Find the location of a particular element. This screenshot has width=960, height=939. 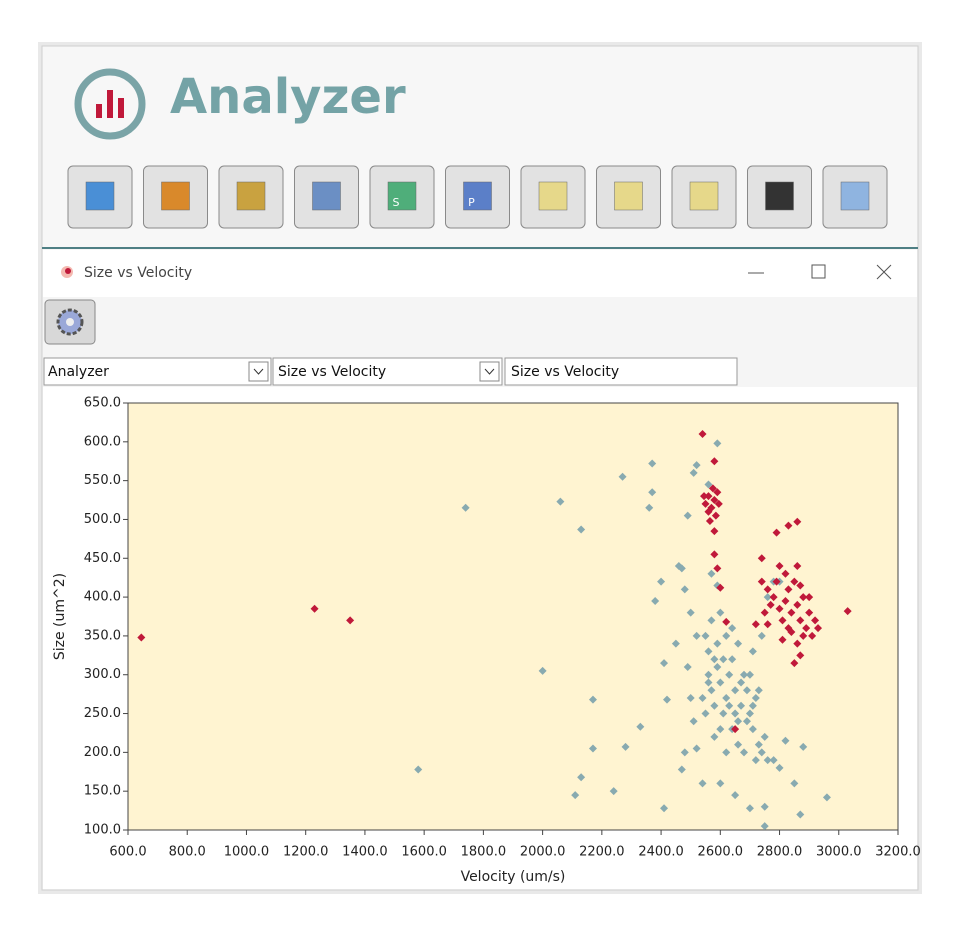

x-tick-label: 1400.0 is located at coordinates (365, 852).